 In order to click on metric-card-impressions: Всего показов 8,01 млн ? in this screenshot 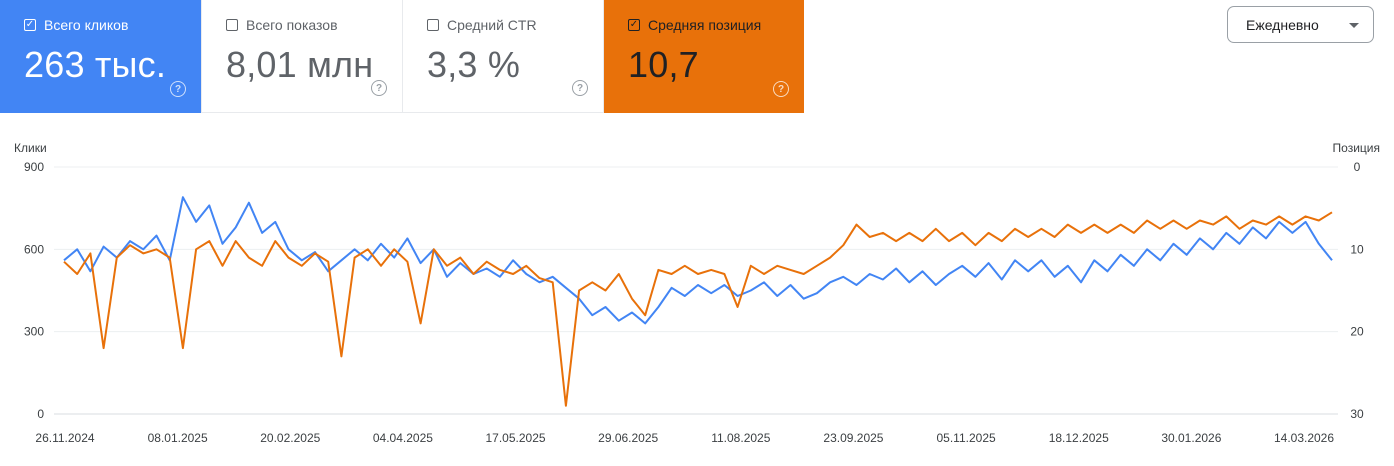, I will do `click(301, 56)`.